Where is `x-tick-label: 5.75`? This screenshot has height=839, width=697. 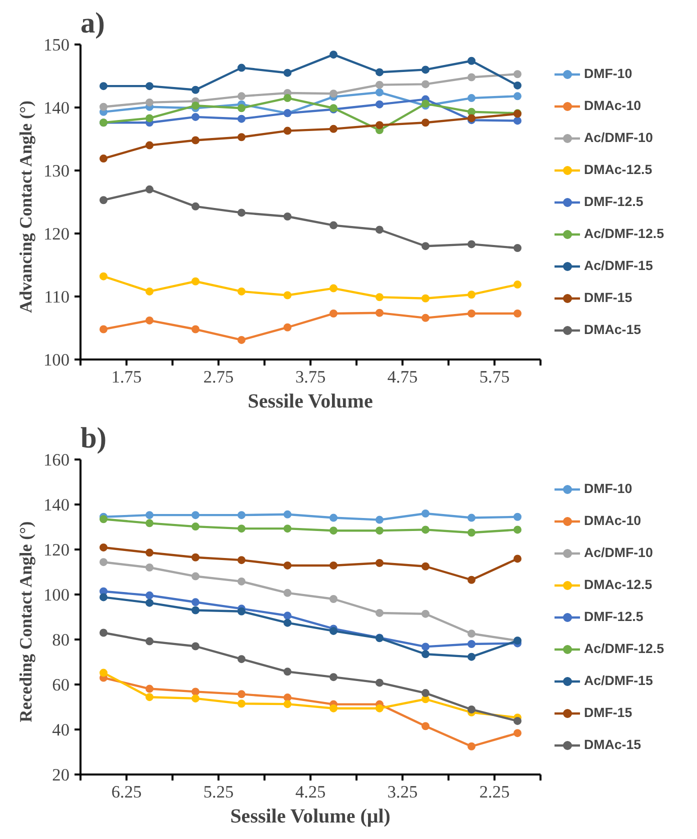
x-tick-label: 5.75 is located at coordinates (494, 377).